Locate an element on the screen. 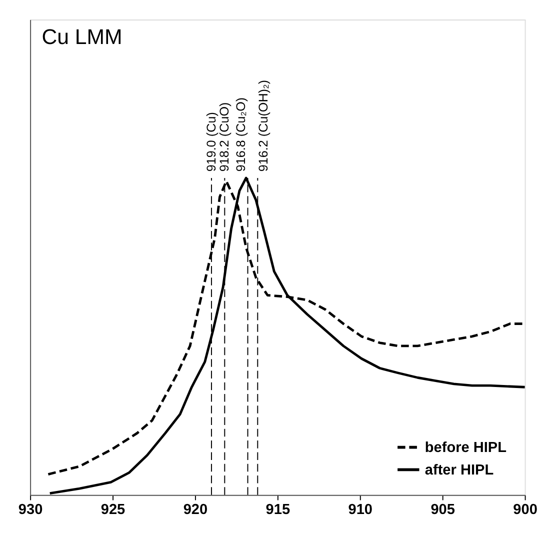 This screenshot has height=539, width=551. ref-line-label: 916.2 (Cu(OH)₂) is located at coordinates (263, 126).